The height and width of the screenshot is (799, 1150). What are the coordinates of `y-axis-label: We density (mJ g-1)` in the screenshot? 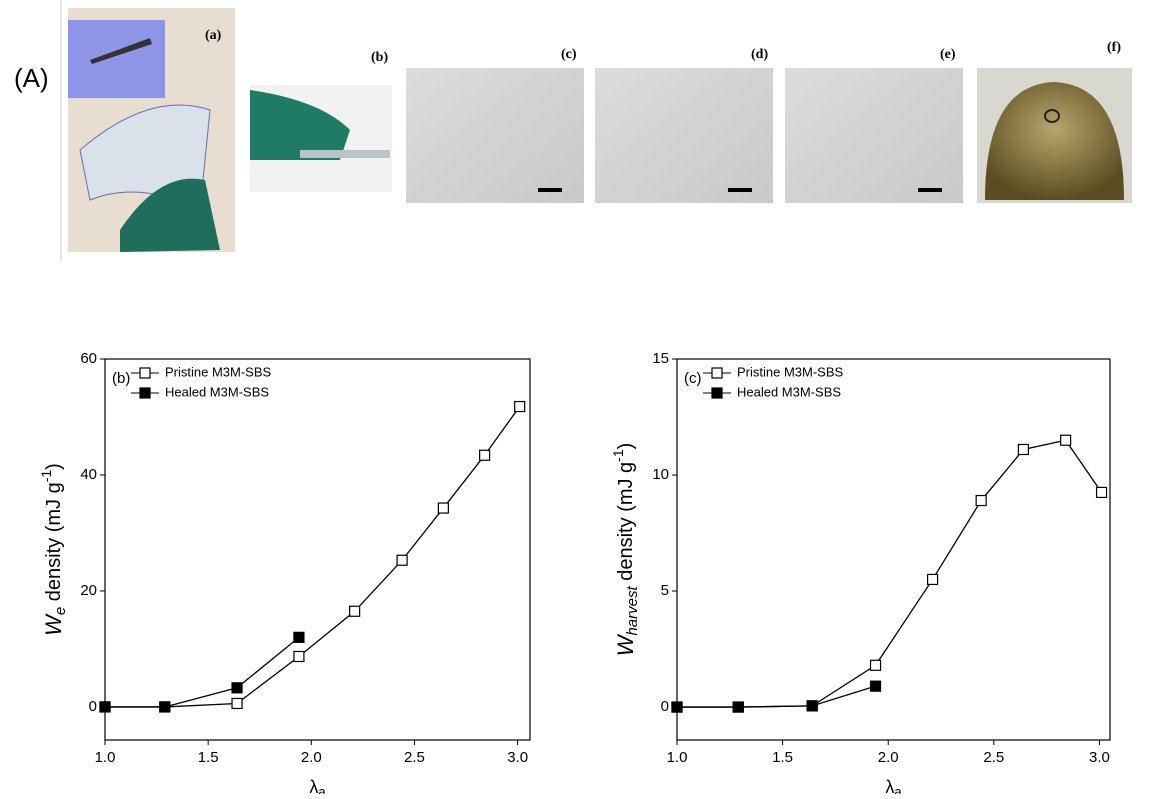 It's located at (53, 549).